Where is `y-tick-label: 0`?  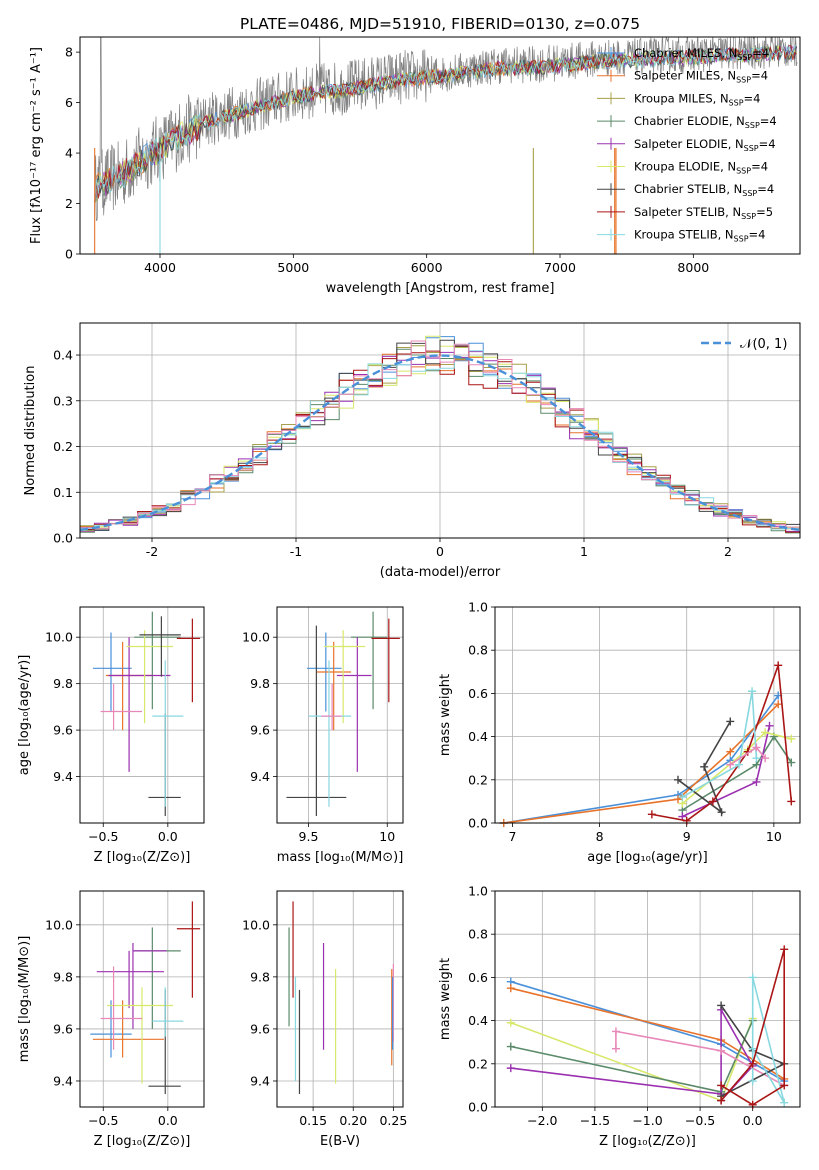
y-tick-label: 0 is located at coordinates (69, 254).